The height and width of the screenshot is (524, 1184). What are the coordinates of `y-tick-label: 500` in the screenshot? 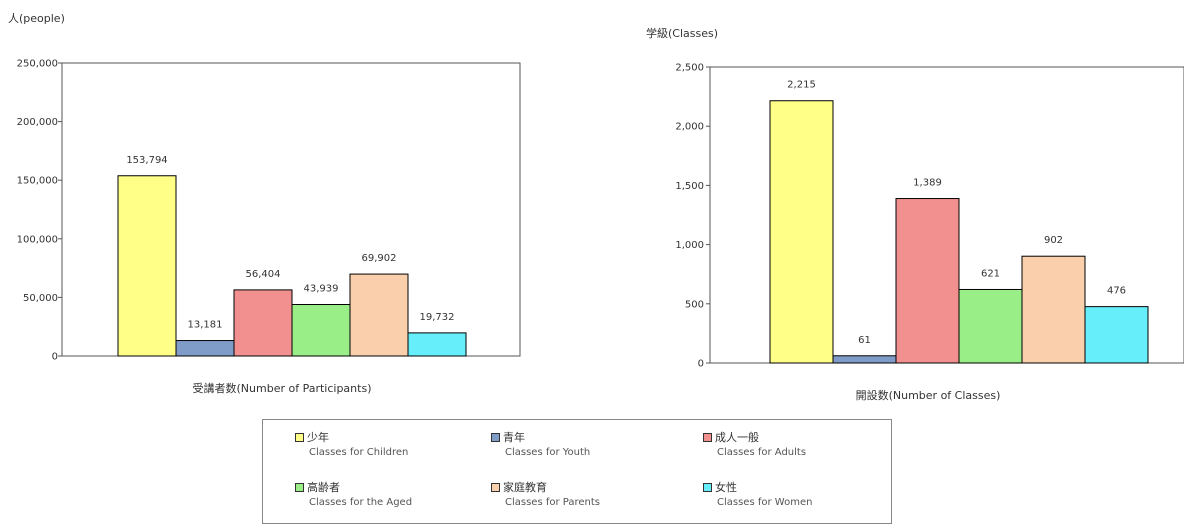 It's located at (694, 304).